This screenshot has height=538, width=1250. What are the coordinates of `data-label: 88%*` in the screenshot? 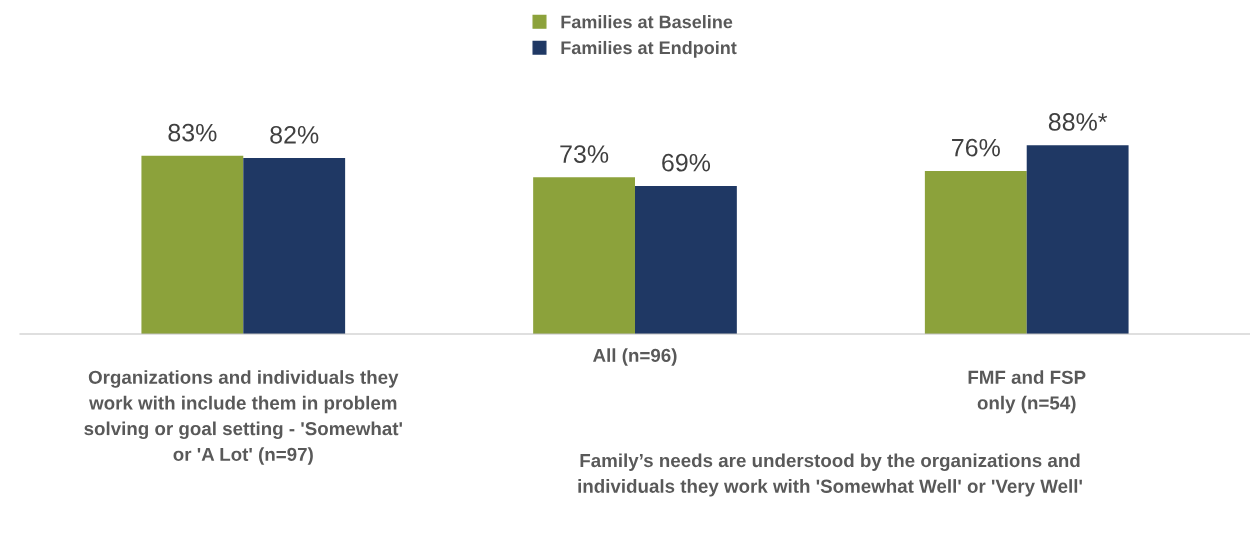 It's located at (1078, 122).